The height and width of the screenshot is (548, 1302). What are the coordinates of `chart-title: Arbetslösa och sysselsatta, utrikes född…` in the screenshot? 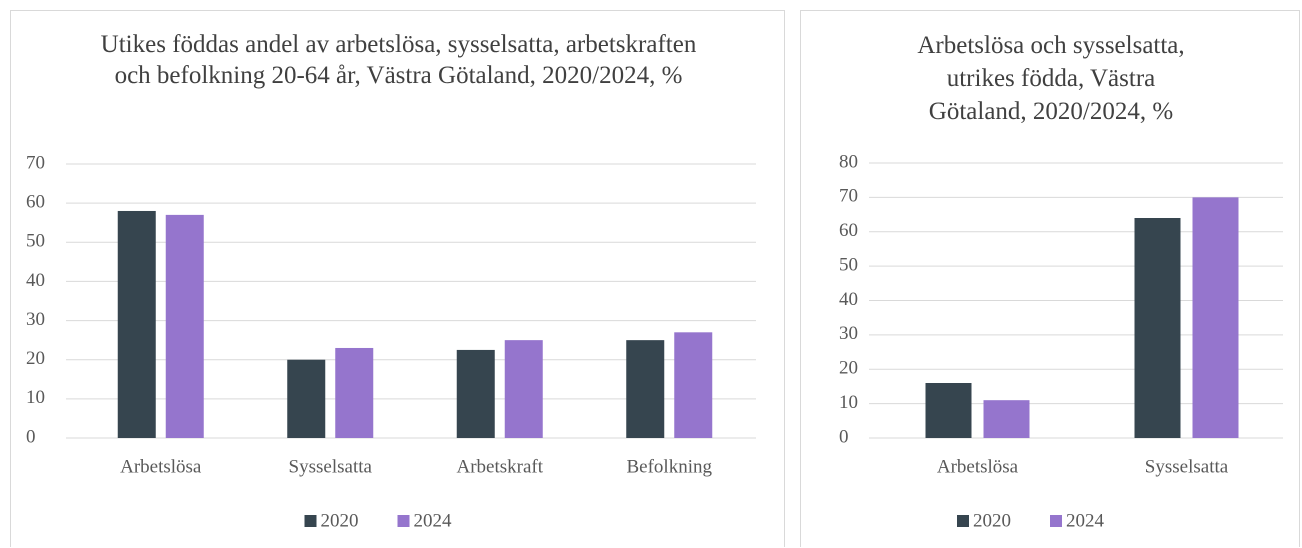 It's located at (1051, 78).